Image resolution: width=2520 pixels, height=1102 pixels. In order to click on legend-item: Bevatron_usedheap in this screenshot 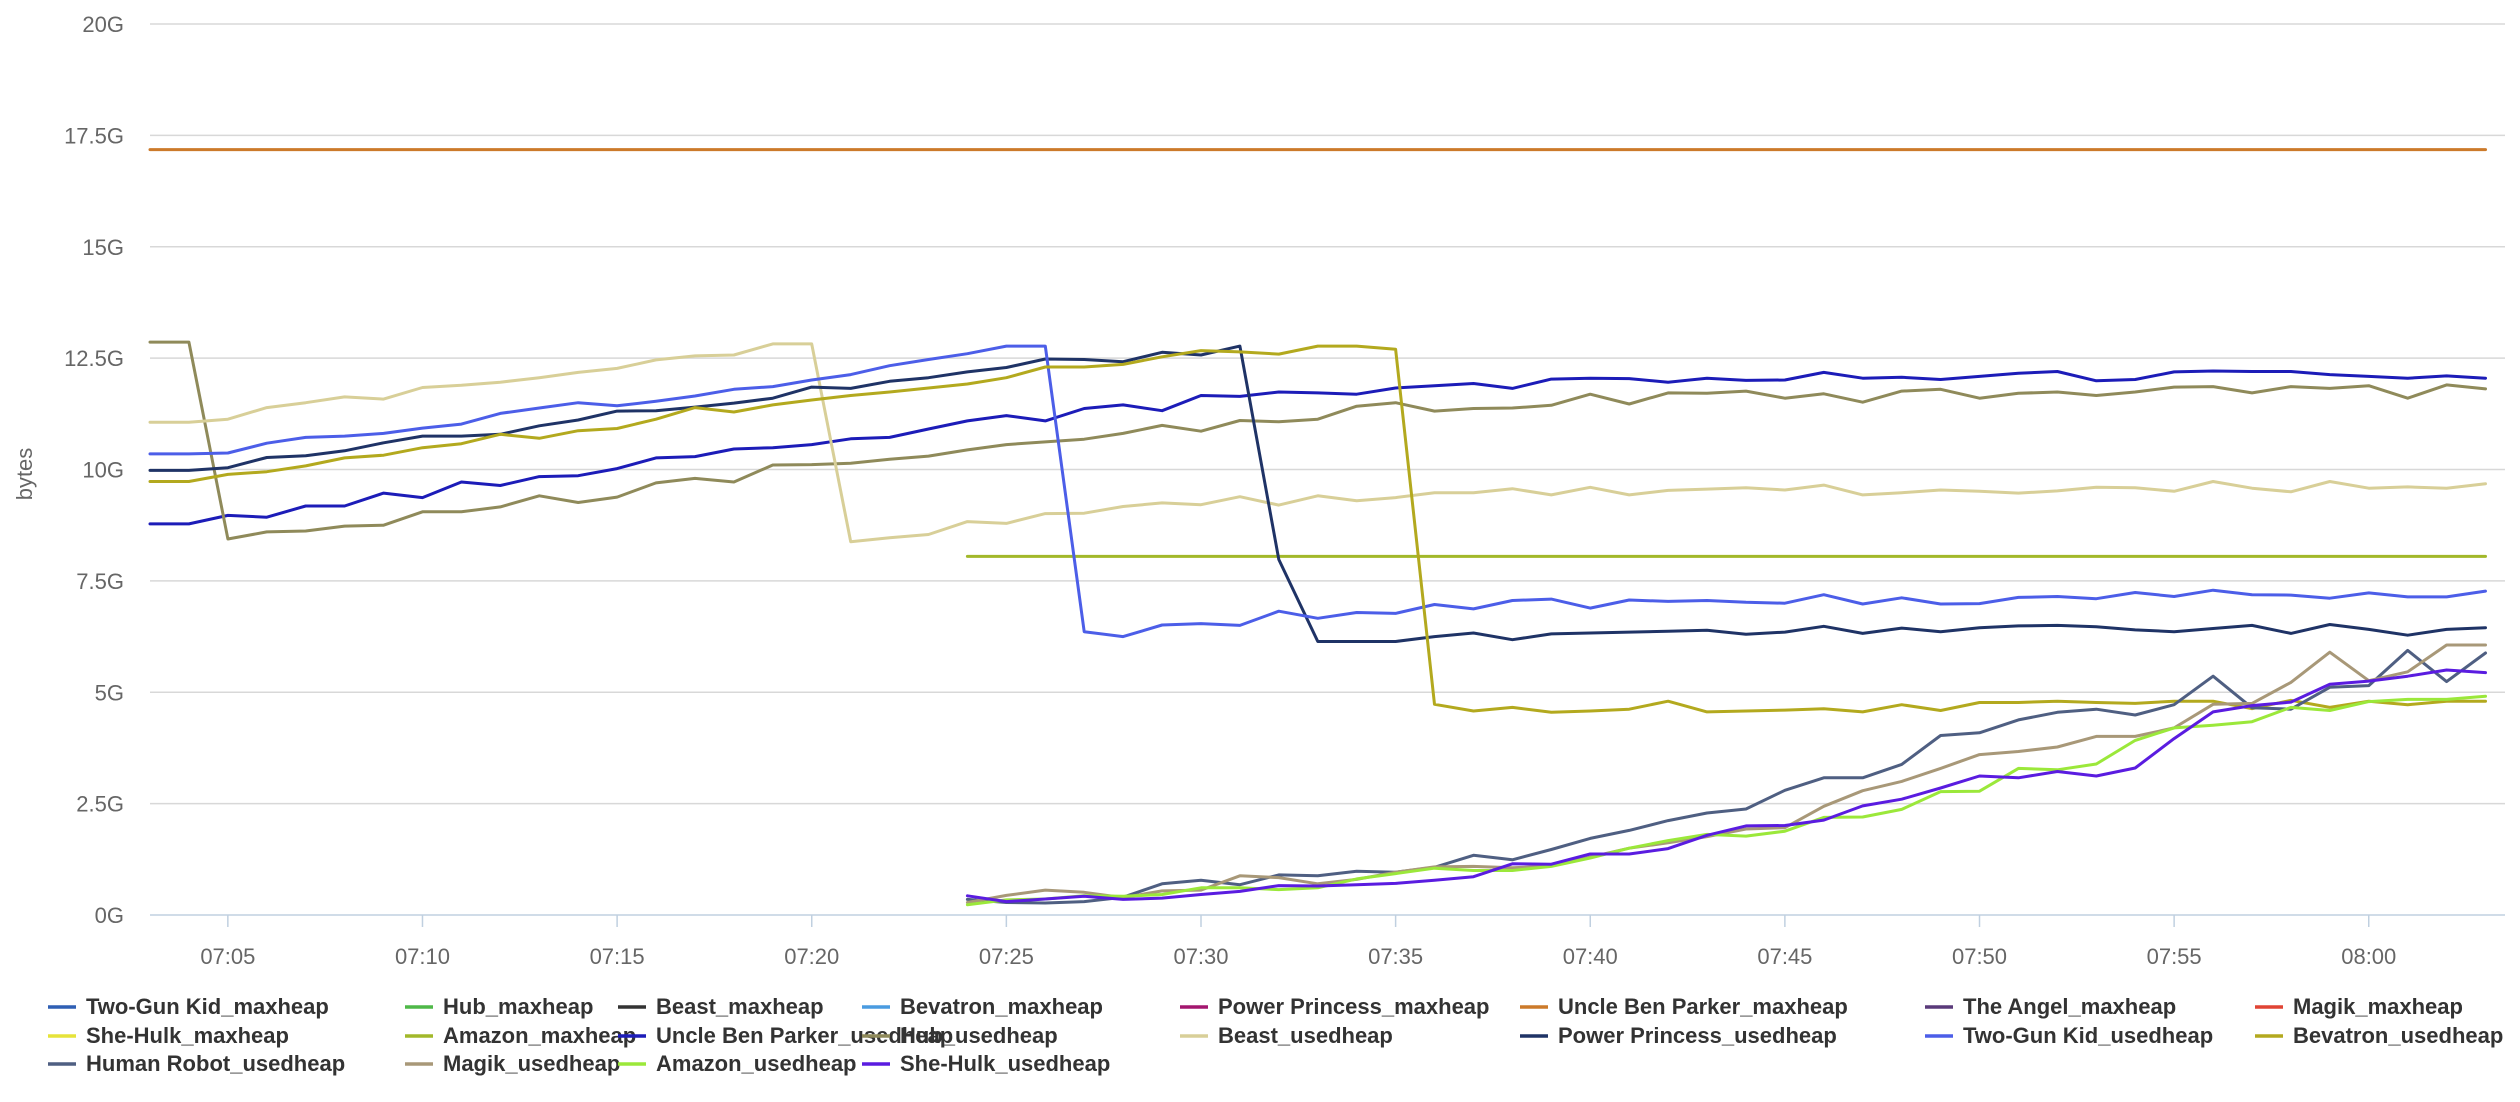, I will do `click(2379, 1035)`.